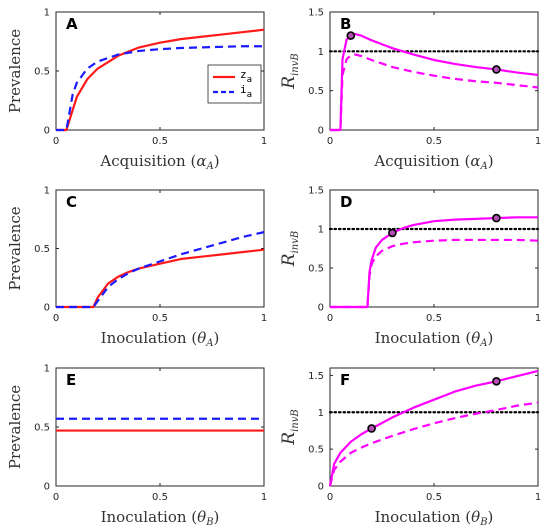 The height and width of the screenshot is (532, 550). I want to click on panel-f: 0 0.5 1 0 0.5 1 1.5 Inoculation (θB) RinvB F, so click(410, 447).